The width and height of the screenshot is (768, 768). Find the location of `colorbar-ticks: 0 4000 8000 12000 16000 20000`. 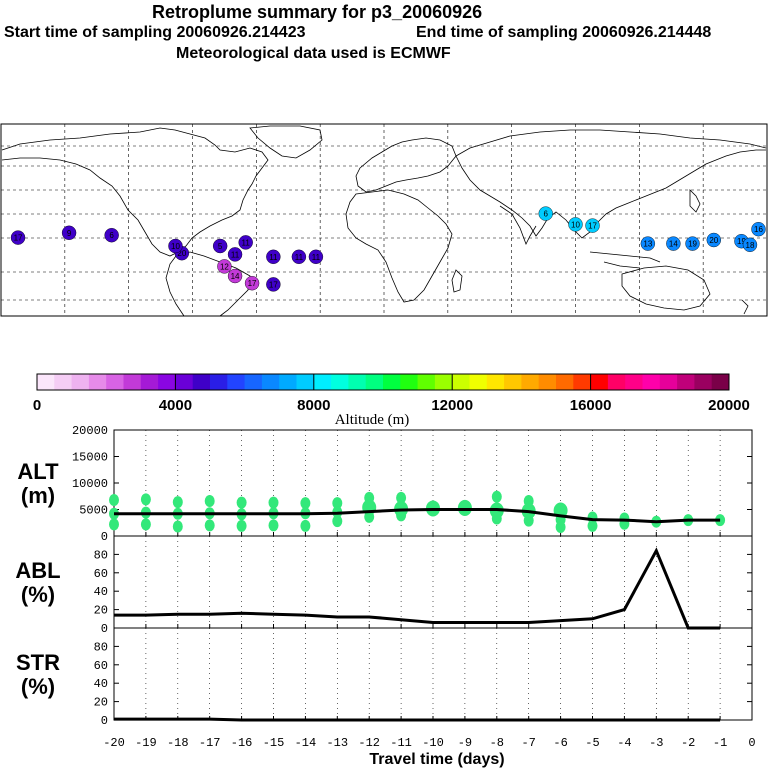

colorbar-ticks: 0 4000 8000 12000 16000 20000 is located at coordinates (391, 394).